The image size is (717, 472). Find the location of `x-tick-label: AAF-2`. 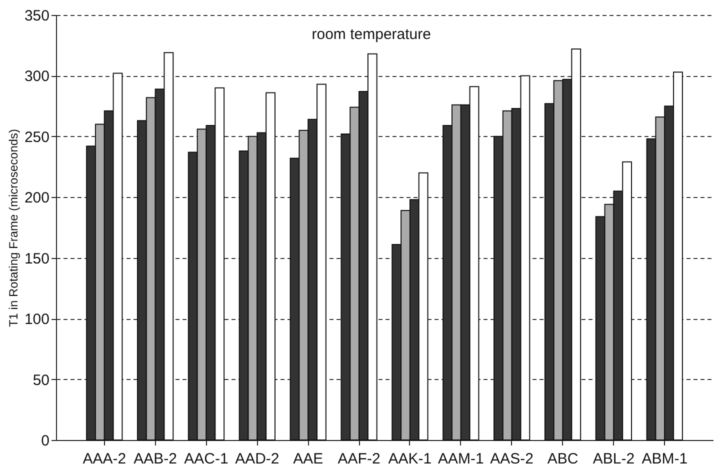

x-tick-label: AAF-2 is located at coordinates (359, 459).